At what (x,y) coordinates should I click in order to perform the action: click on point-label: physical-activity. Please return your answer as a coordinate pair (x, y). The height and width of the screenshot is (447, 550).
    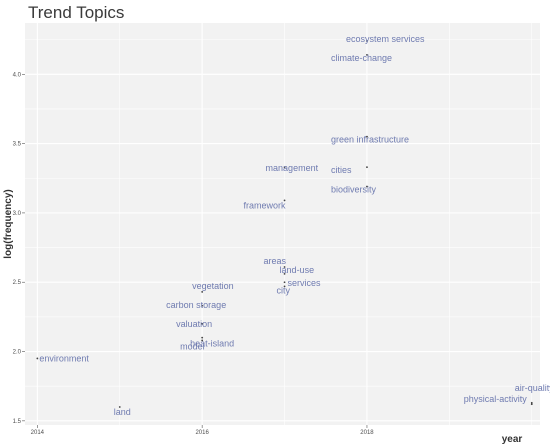
    Looking at the image, I should click on (496, 399).